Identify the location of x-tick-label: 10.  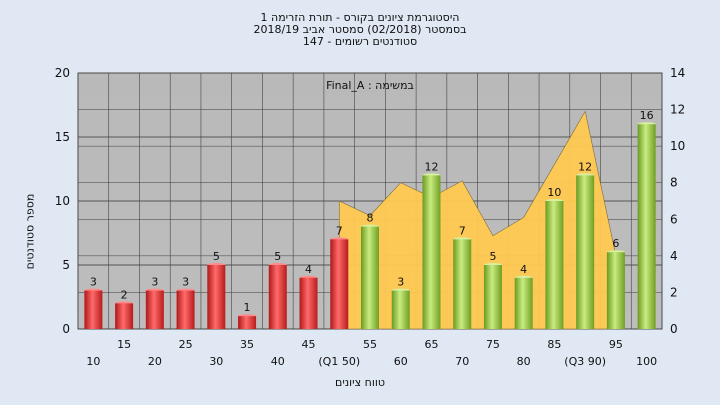
(93, 361).